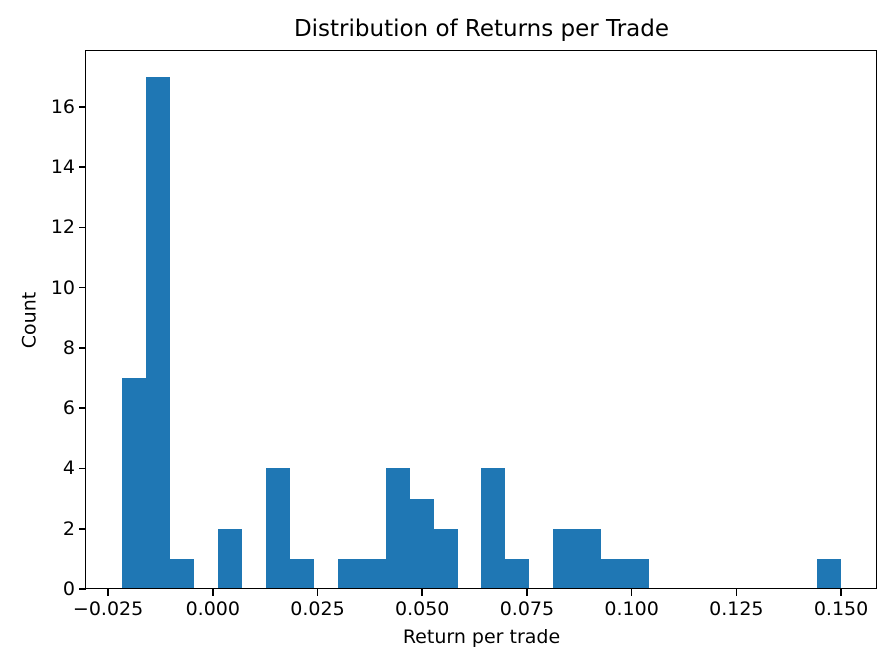  Describe the element at coordinates (68, 347) in the screenshot. I see `y-tick-label: 8` at that location.